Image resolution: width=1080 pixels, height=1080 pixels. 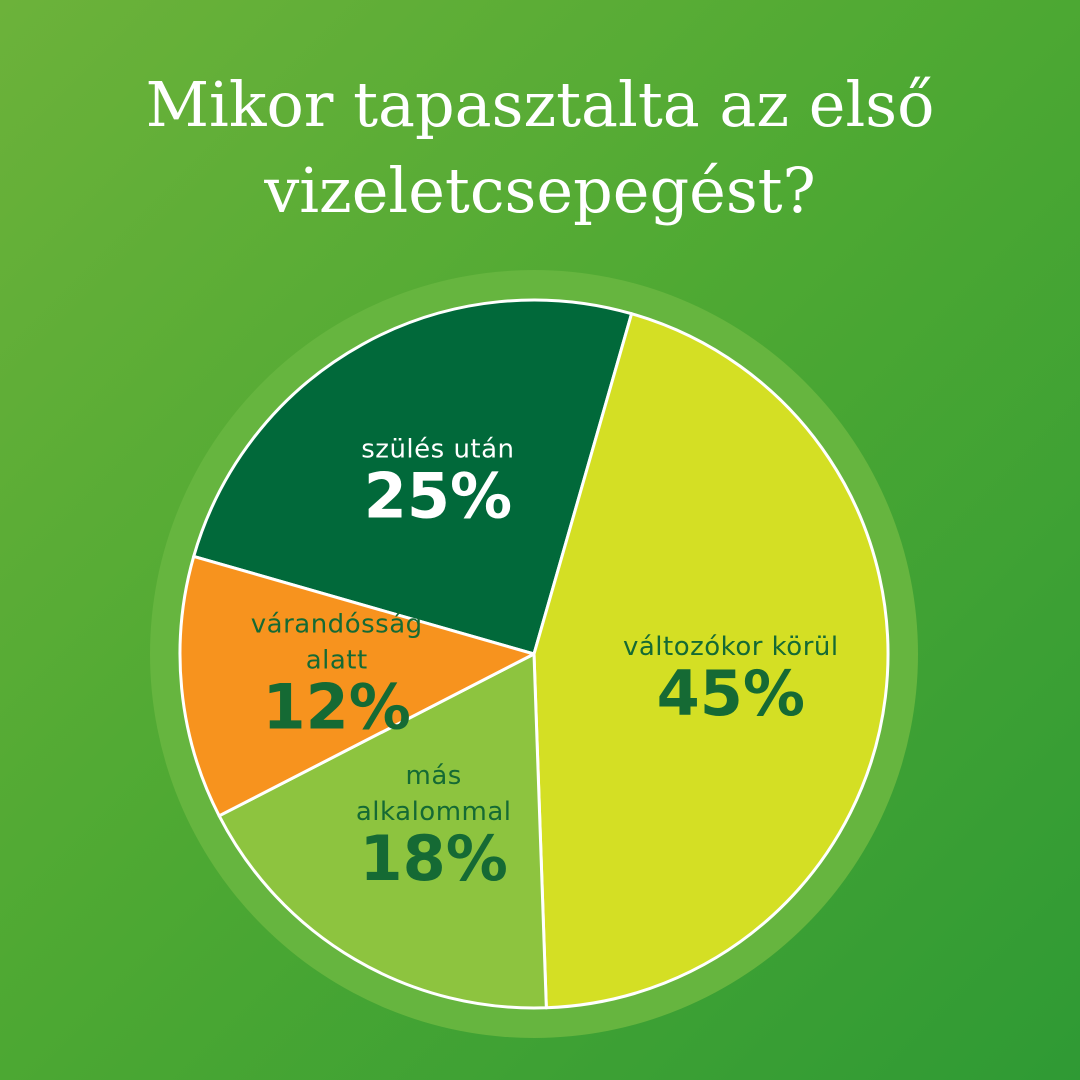 What do you see at coordinates (438, 496) in the screenshot?
I see `slice-percent-label: 25%` at bounding box center [438, 496].